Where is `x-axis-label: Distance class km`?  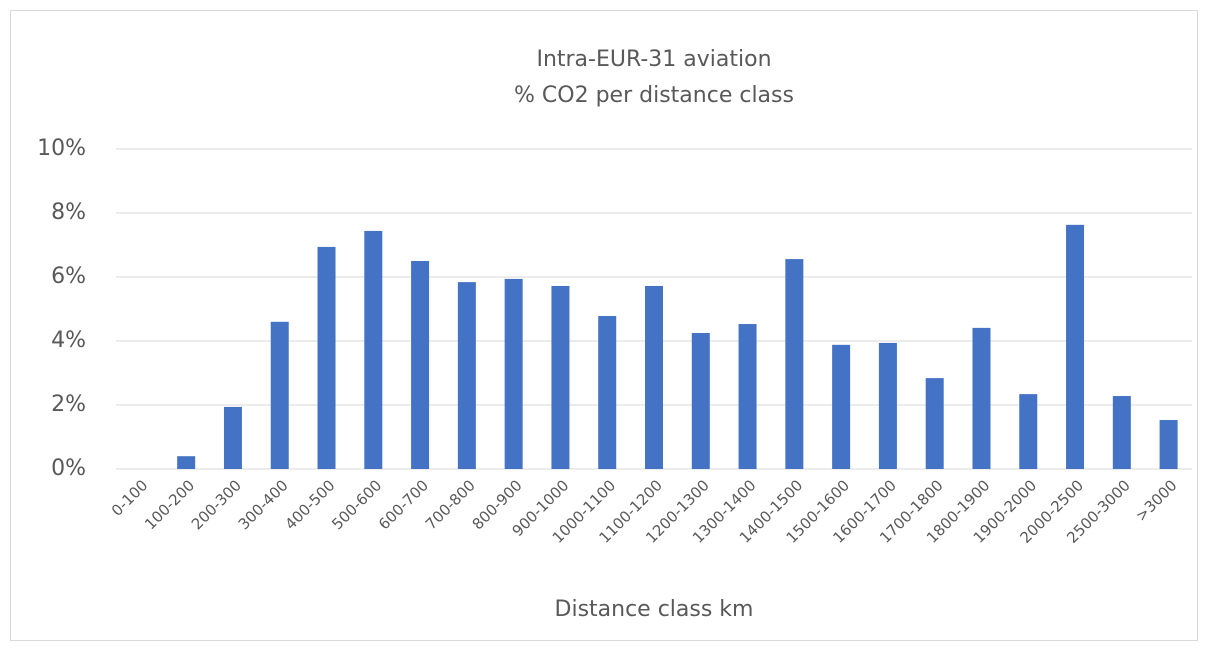
x-axis-label: Distance class km is located at coordinates (654, 609).